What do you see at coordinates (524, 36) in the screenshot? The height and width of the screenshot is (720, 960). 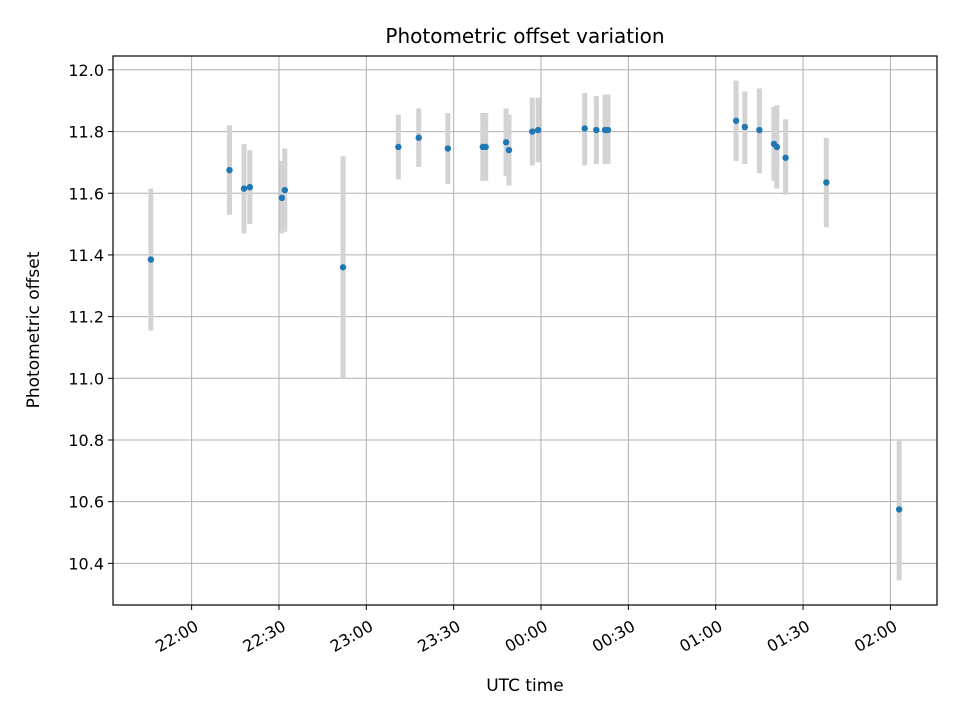 I see `chart-title: Photometric offset variation` at bounding box center [524, 36].